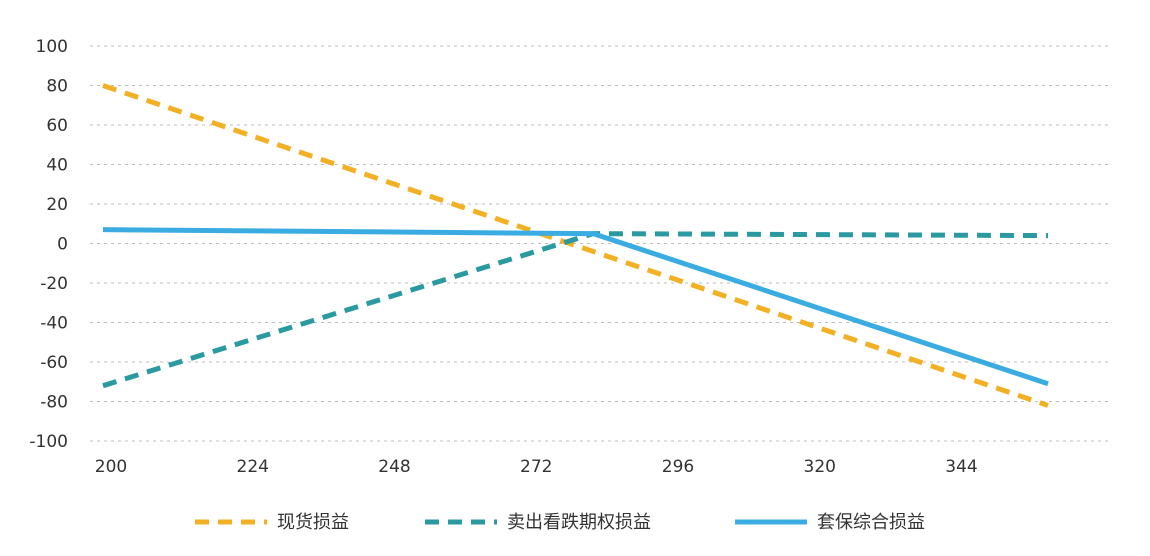 This screenshot has width=1150, height=556. Describe the element at coordinates (57, 205) in the screenshot. I see `y-tick-label: 20` at that location.